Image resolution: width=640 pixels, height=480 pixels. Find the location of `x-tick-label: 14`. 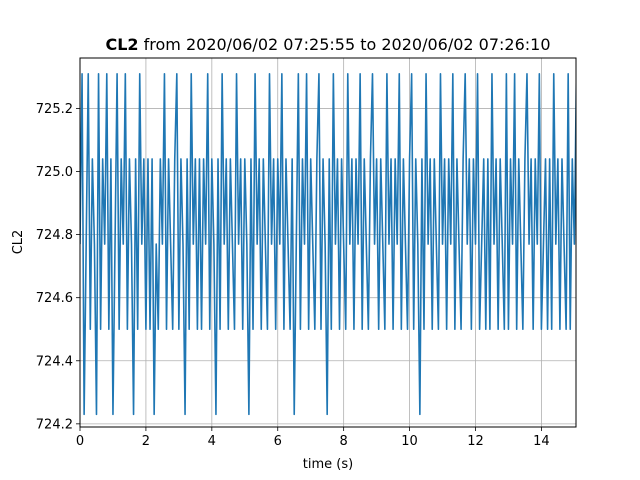

x-tick-label: 14 is located at coordinates (541, 441).